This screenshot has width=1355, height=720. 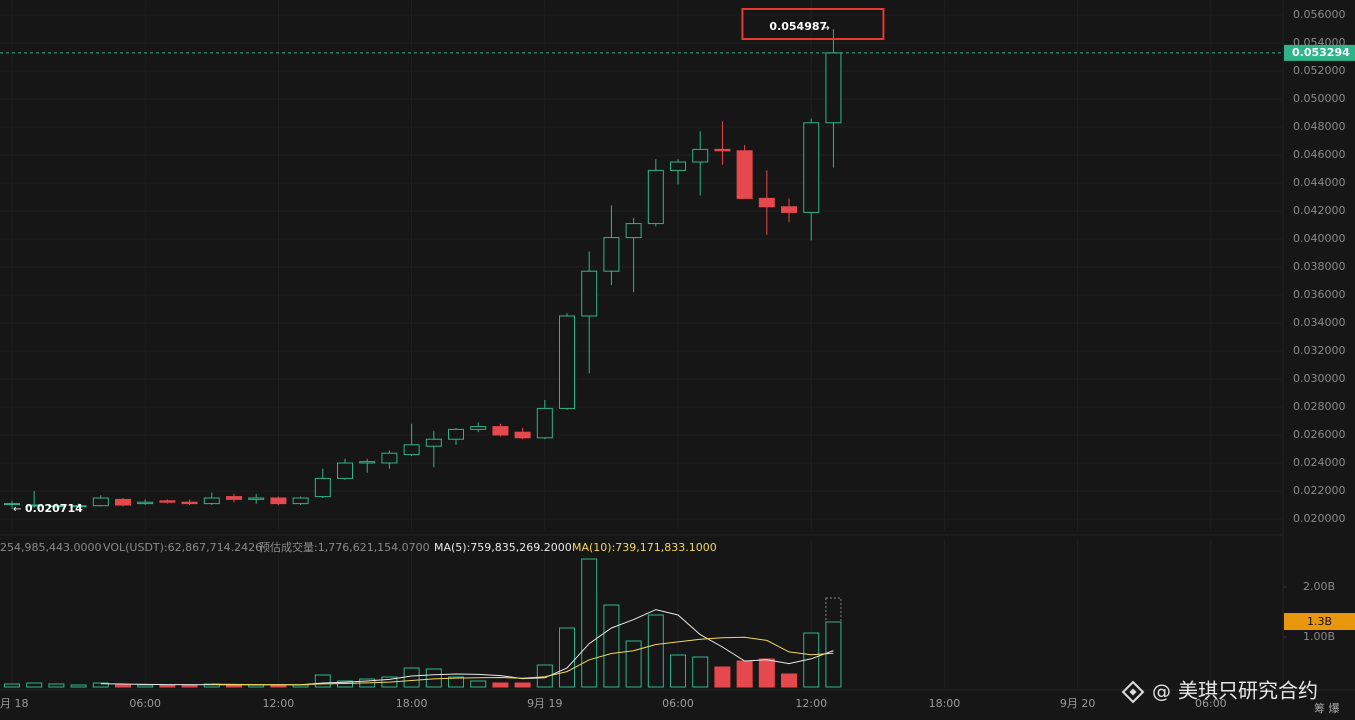 I want to click on volume-header: 预估成交量:1,776,621,154.0700, so click(x=344, y=547).